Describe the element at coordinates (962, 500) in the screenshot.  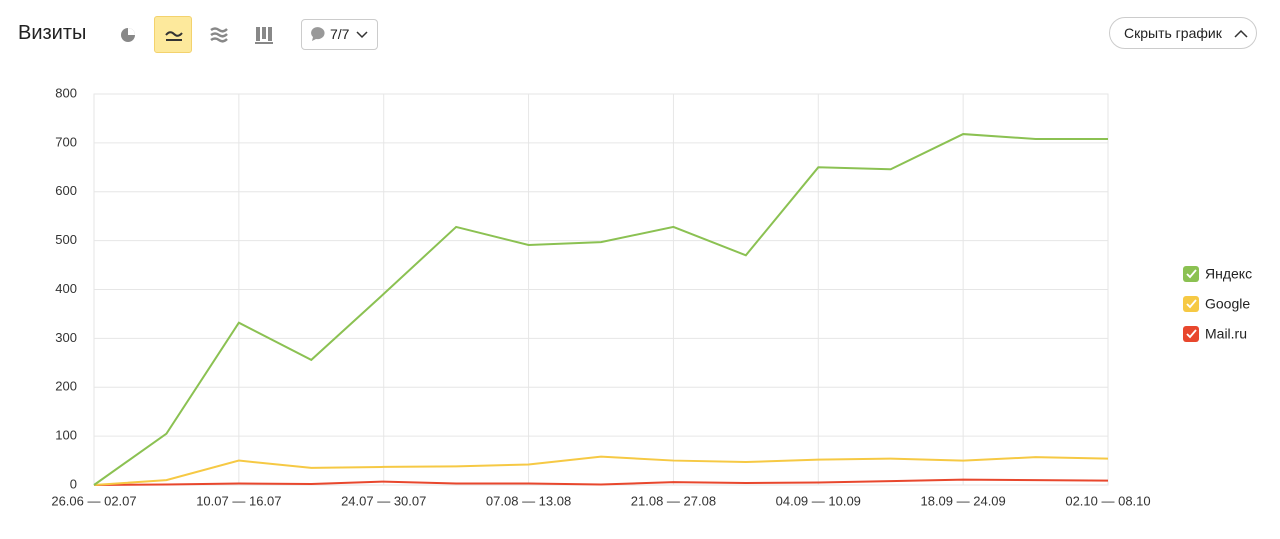
I see `x-tick-label: 18.09 — 24.09` at that location.